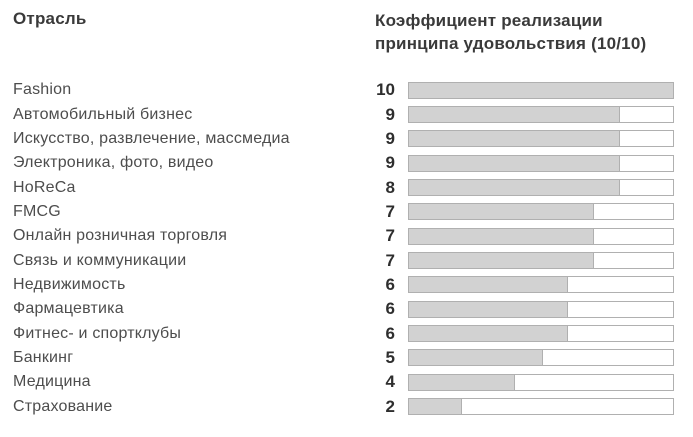  Describe the element at coordinates (343, 139) in the screenshot. I see `chart-row: Искусство, развлечение, массмедиа 9` at that location.